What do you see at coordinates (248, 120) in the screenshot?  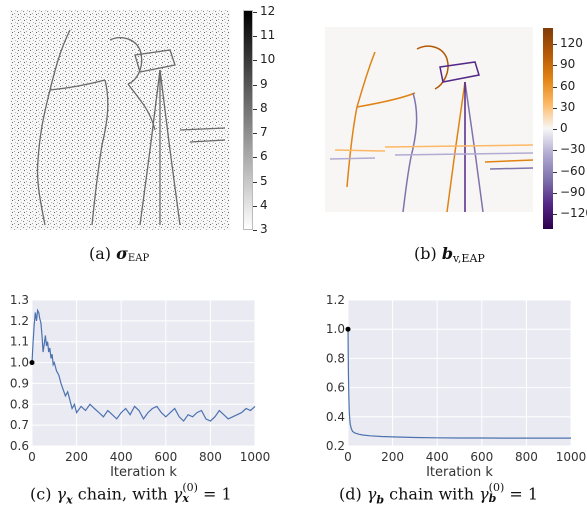 I see `sigma-colorbar` at bounding box center [248, 120].